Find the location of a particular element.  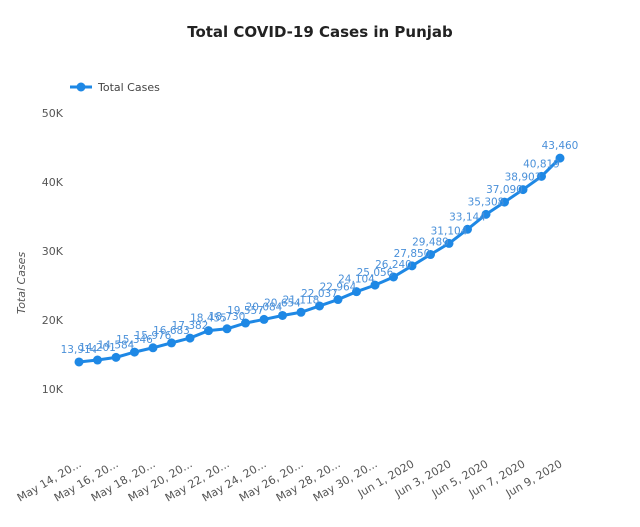

data-label: 26,240 is located at coordinates (393, 265).